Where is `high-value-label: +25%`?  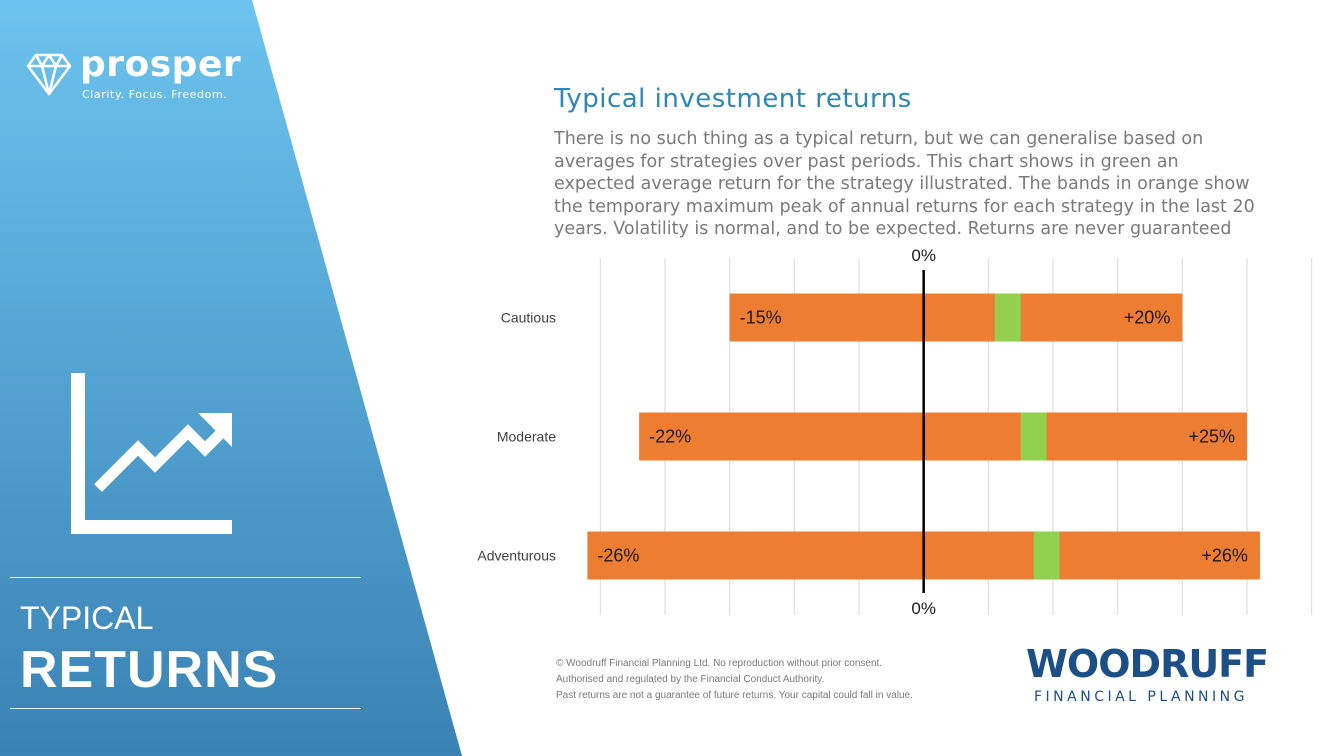
high-value-label: +25% is located at coordinates (1211, 437).